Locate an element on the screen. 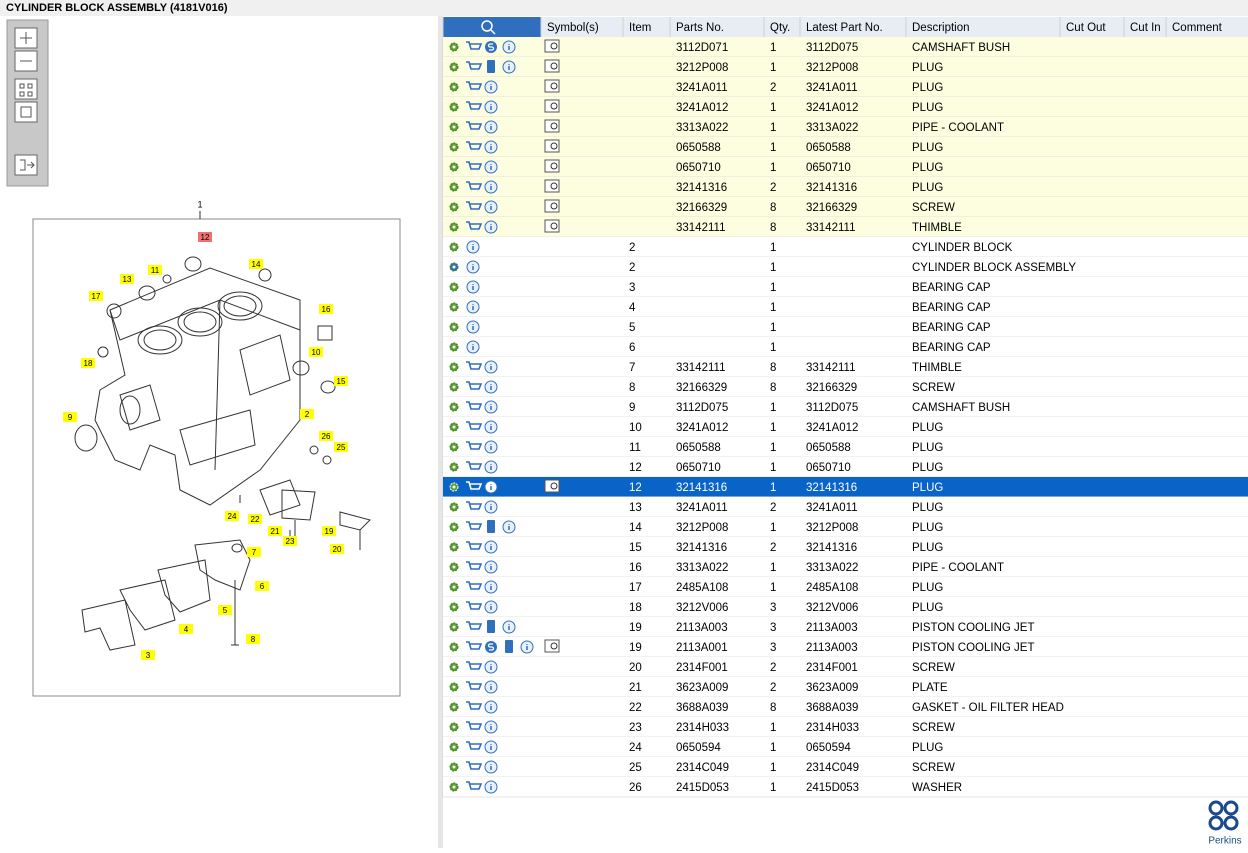 The width and height of the screenshot is (1248, 853). table-row: 6 1 BEARING CAP is located at coordinates (845, 347).